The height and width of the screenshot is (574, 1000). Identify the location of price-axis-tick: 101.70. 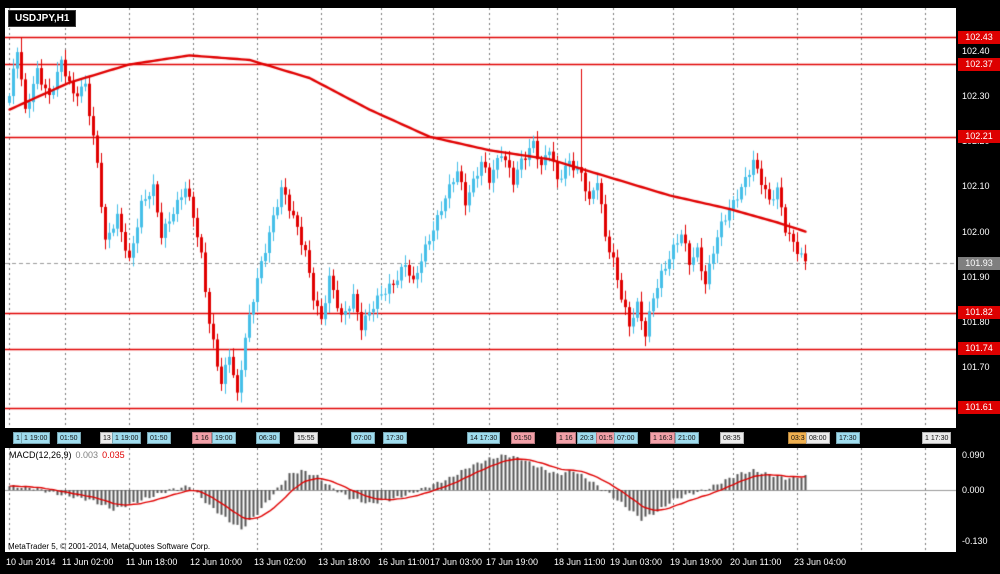
(976, 367).